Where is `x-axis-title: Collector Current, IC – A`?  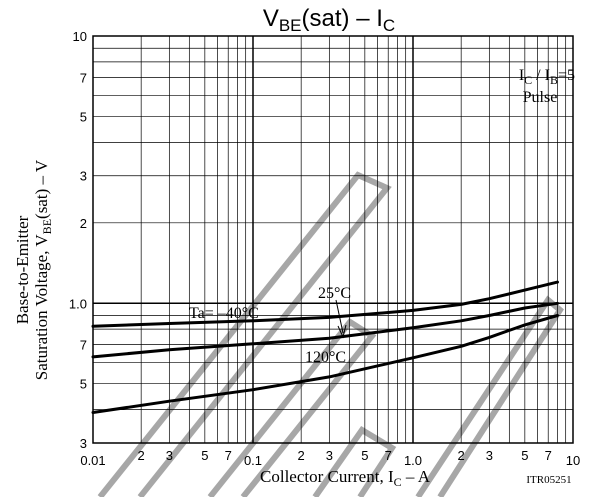
x-axis-title: Collector Current, IC – A is located at coordinates (345, 478).